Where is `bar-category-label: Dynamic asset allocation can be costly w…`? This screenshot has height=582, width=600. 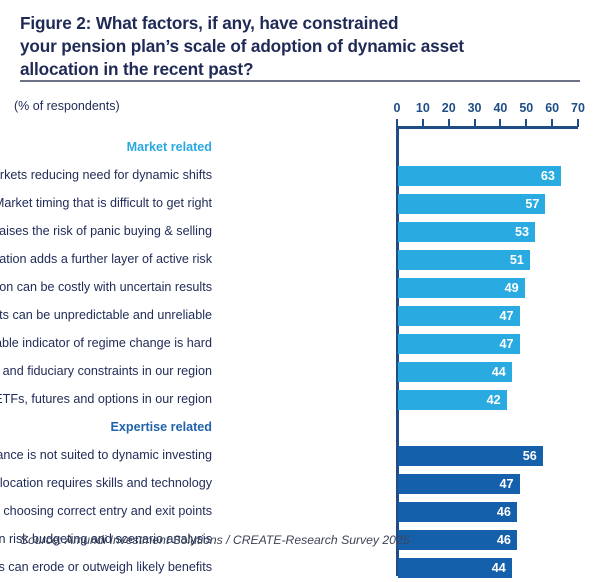 bar-category-label: Dynamic asset allocation can be costly w… is located at coordinates (106, 287).